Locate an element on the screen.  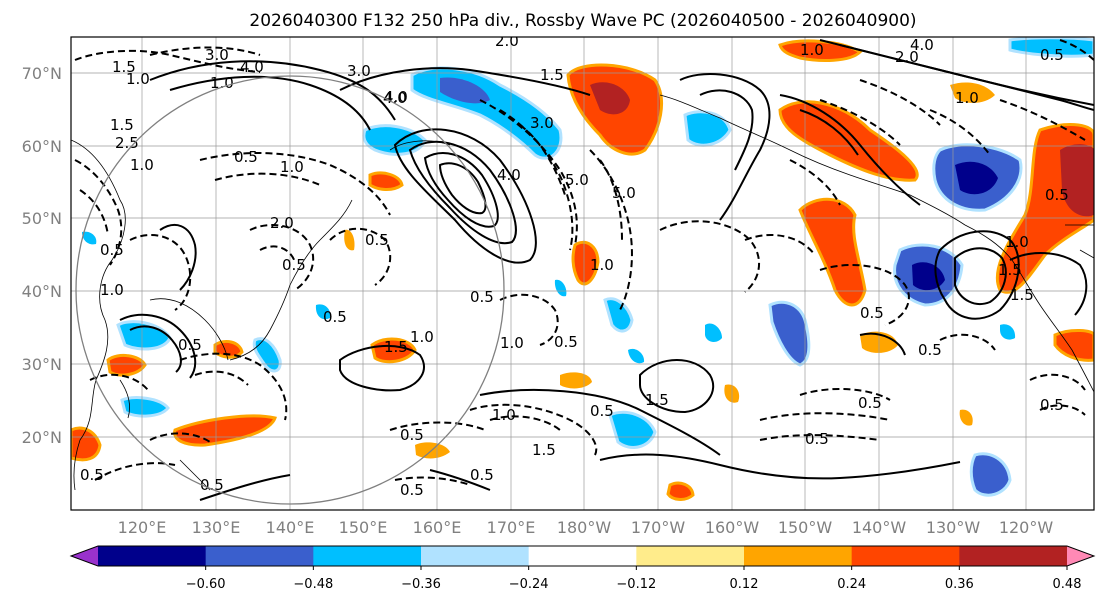
lon-label: 130°W is located at coordinates (953, 527).